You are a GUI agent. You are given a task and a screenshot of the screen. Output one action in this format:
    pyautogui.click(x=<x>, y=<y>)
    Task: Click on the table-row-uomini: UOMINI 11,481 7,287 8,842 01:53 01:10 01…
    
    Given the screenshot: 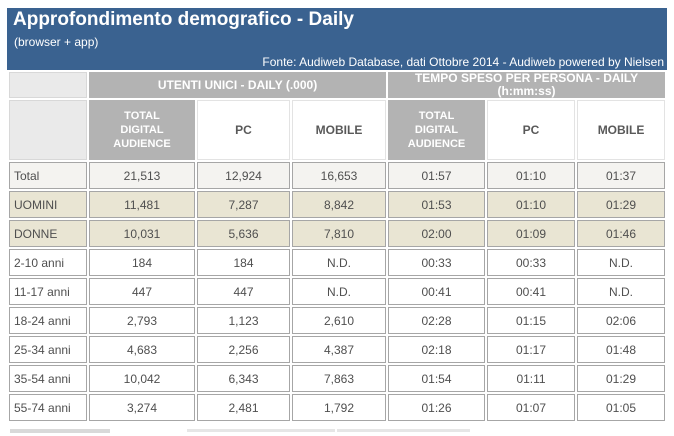 What is the action you would take?
    pyautogui.click(x=337, y=204)
    